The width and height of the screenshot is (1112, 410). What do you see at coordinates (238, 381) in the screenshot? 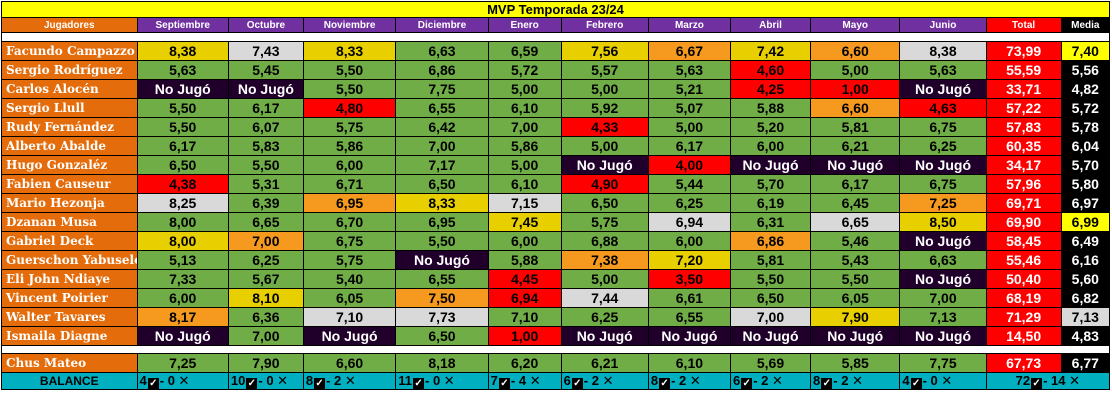
I see `balance-wins: 10` at bounding box center [238, 381].